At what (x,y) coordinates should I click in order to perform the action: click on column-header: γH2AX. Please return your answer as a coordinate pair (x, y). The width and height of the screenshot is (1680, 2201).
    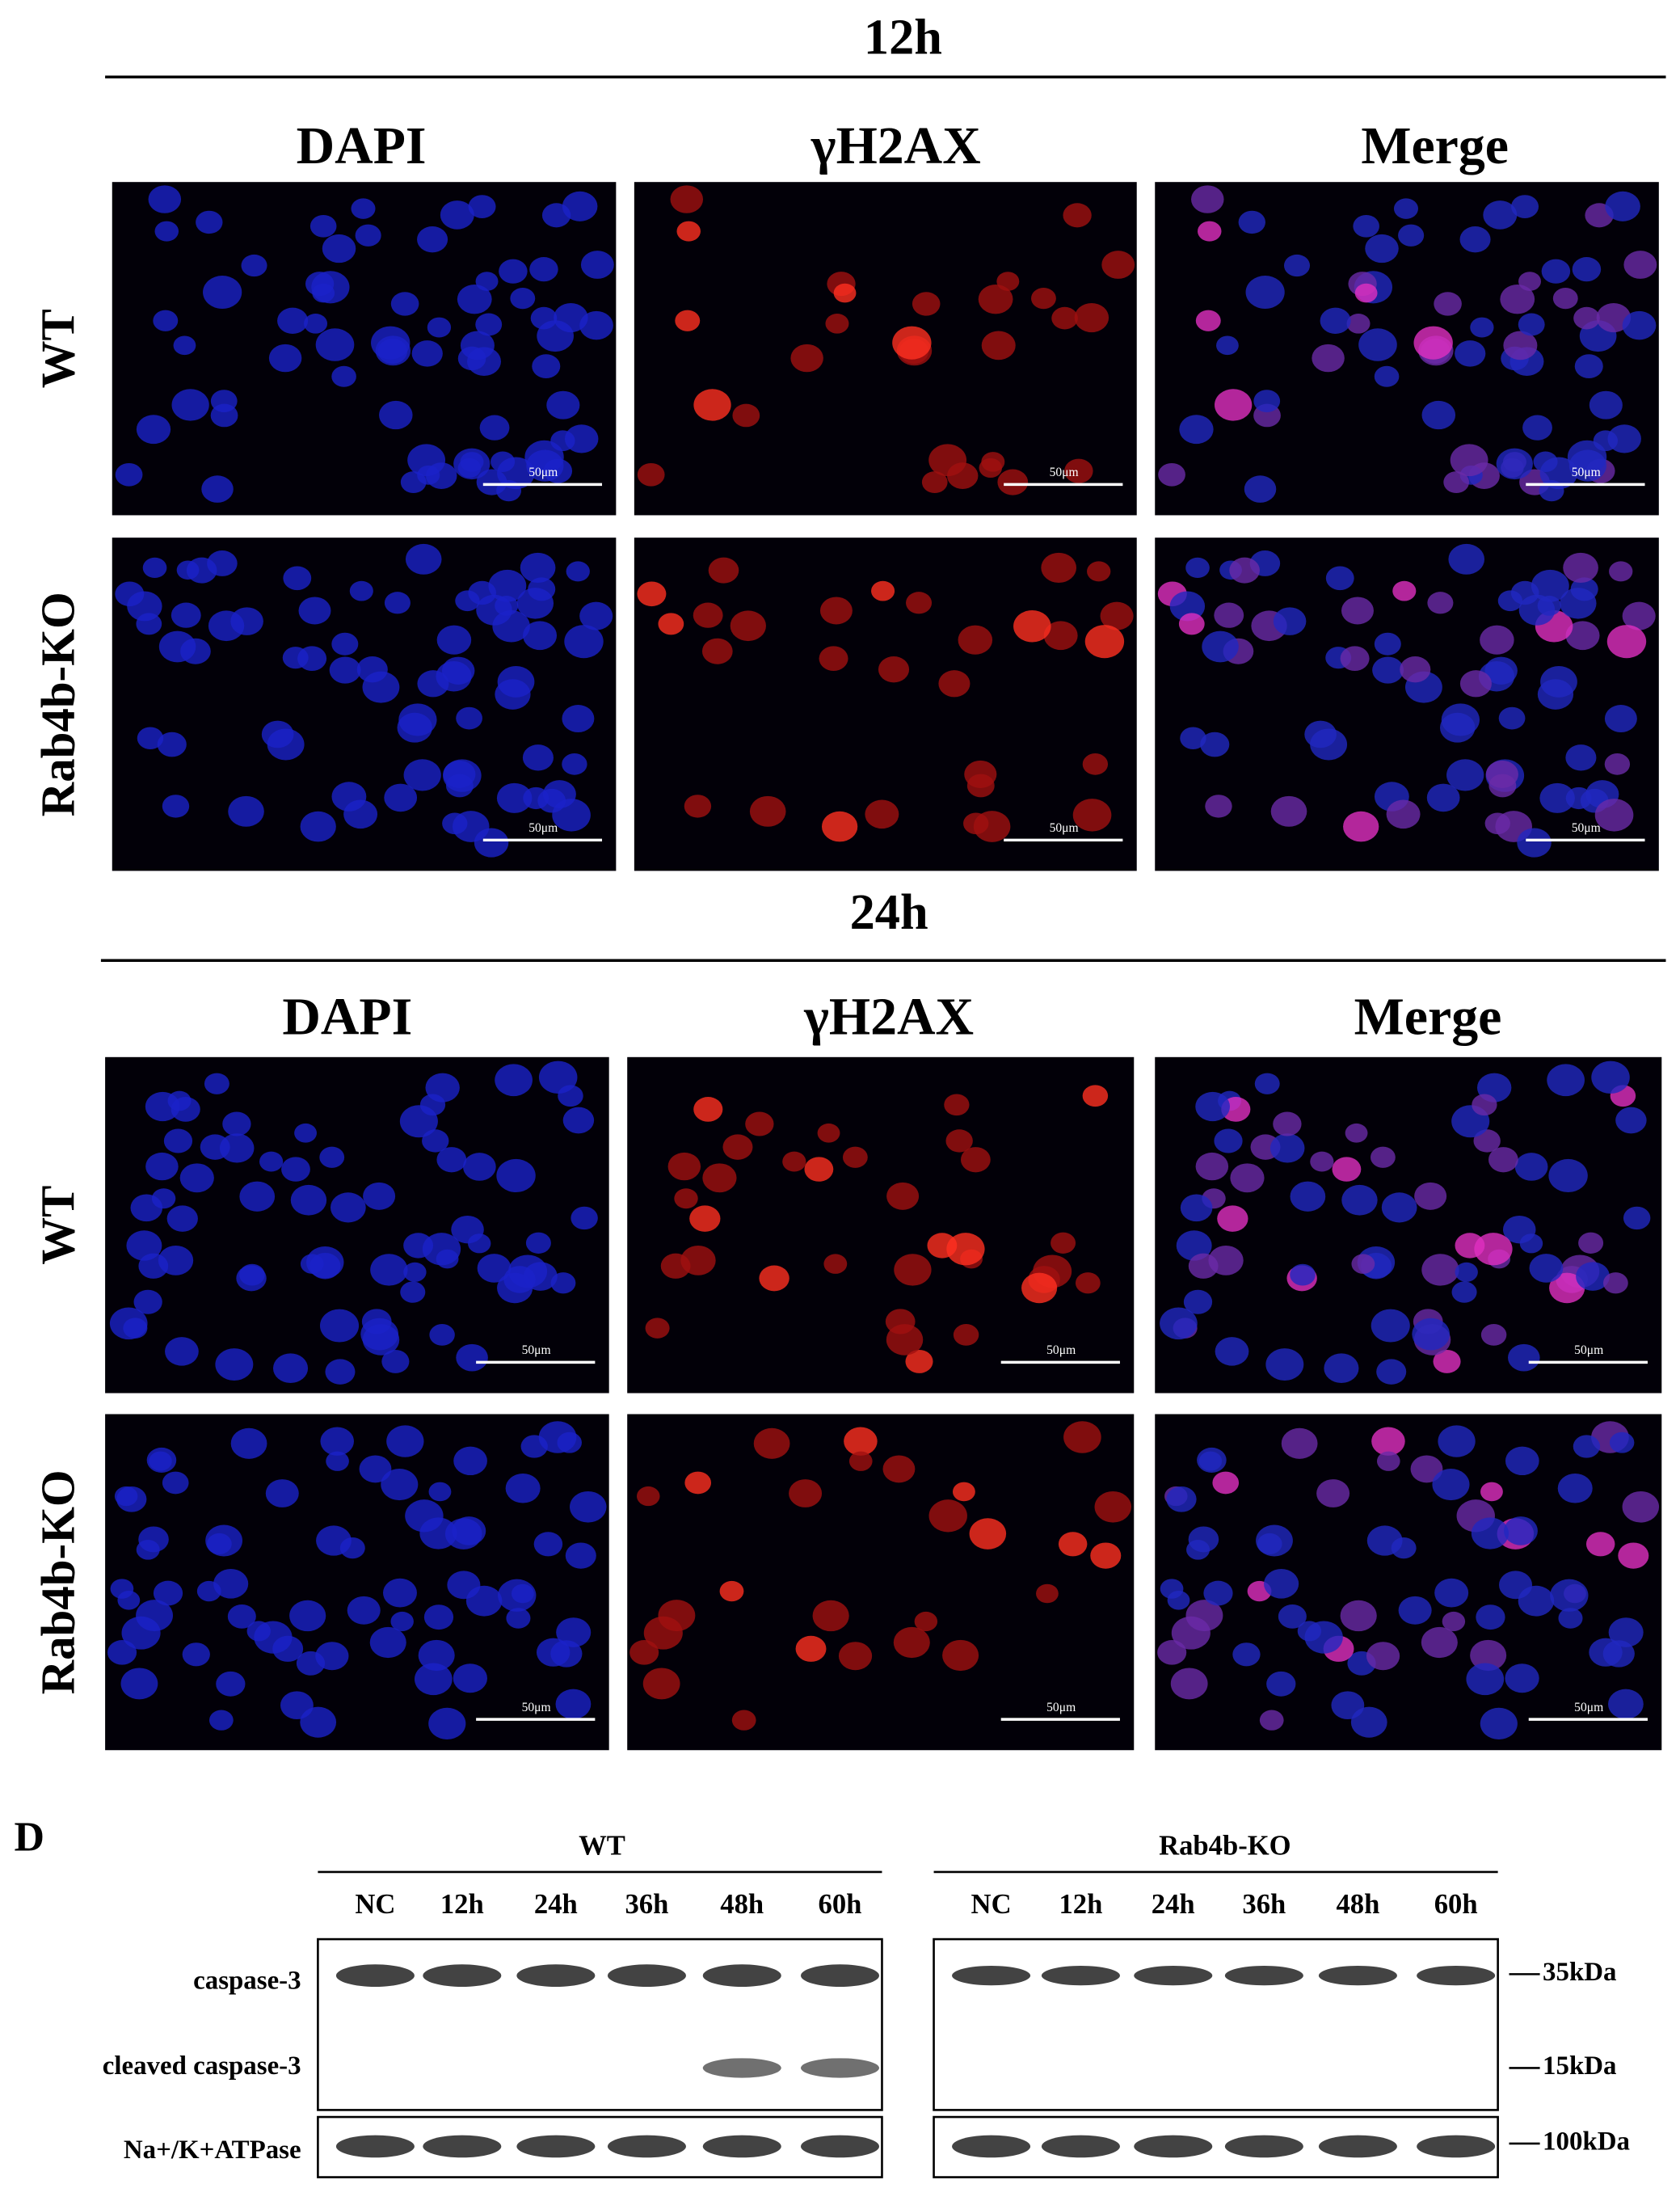
    Looking at the image, I should click on (896, 145).